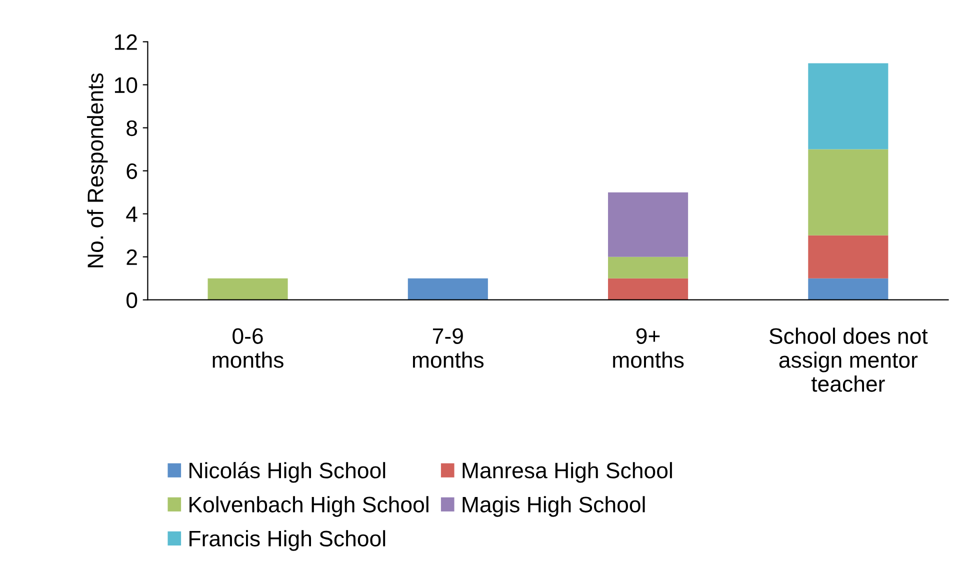  Describe the element at coordinates (567, 472) in the screenshot. I see `legend-label: Manresa High School` at that location.